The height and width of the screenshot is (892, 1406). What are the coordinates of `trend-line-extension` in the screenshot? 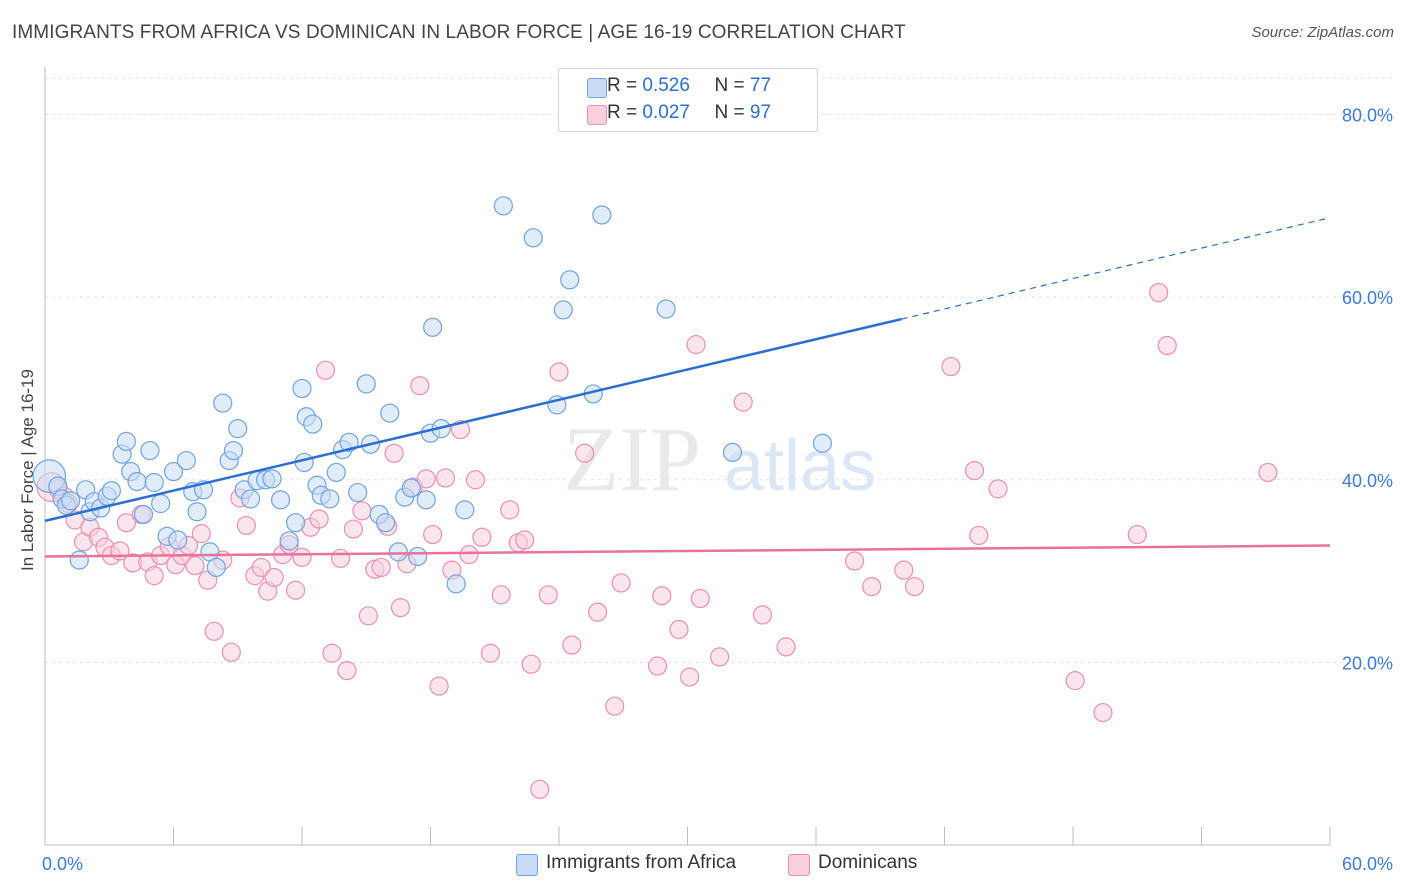 It's located at (1116, 268).